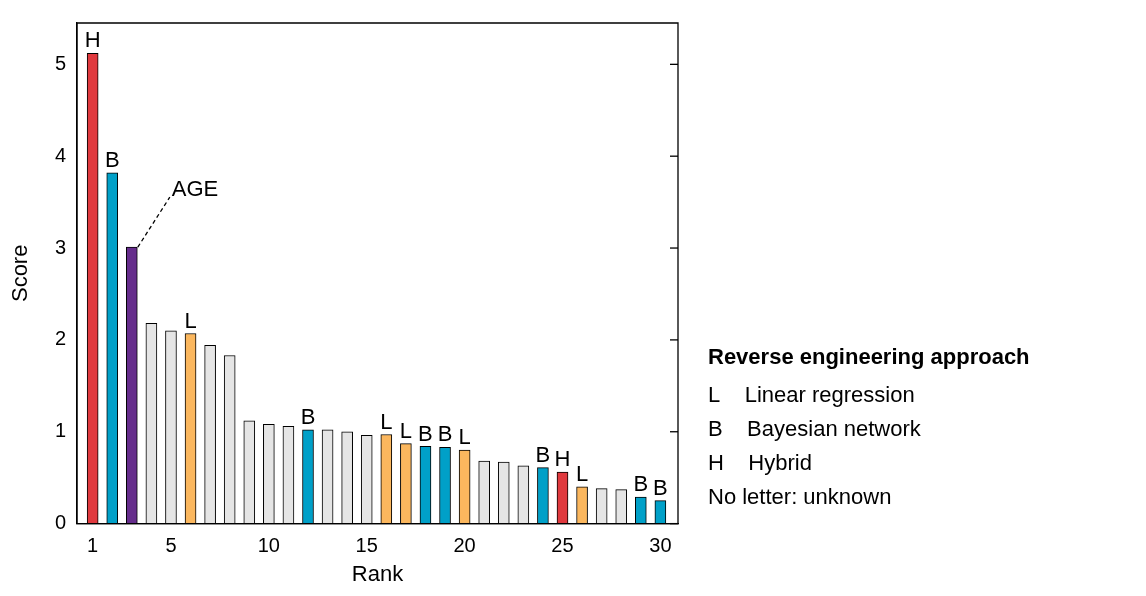  I want to click on annotation: AGE, so click(195, 189).